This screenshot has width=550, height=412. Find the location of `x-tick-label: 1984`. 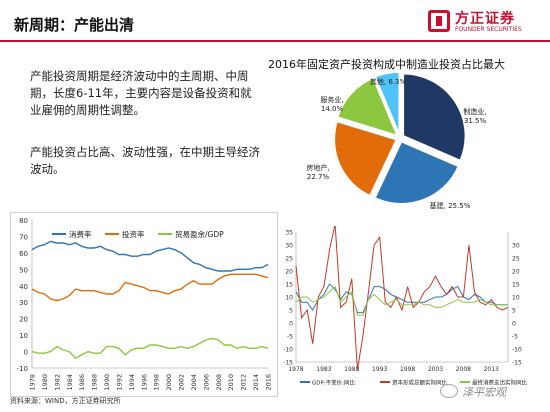

x-tick-label: 1984 is located at coordinates (70, 382).